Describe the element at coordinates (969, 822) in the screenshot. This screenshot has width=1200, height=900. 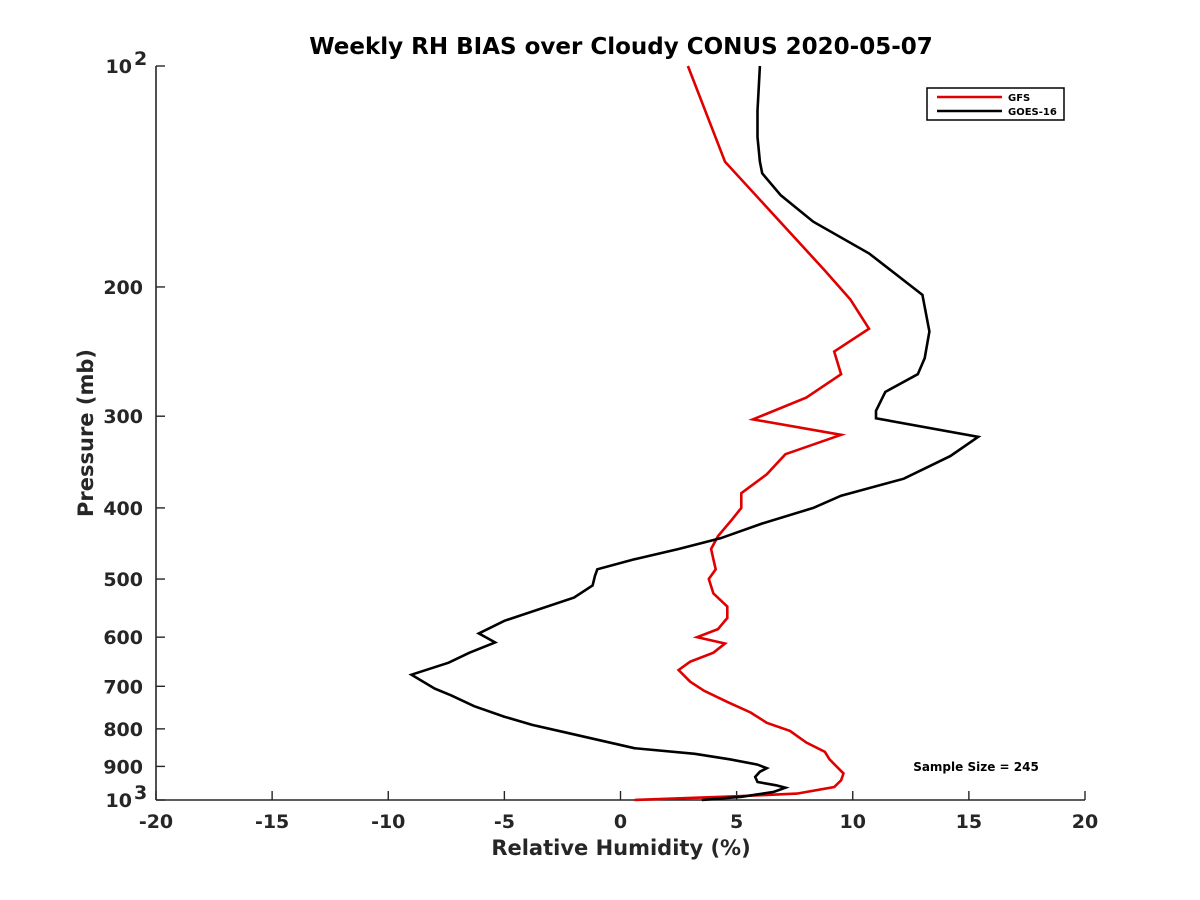
I see `x-tick-label: 15` at that location.